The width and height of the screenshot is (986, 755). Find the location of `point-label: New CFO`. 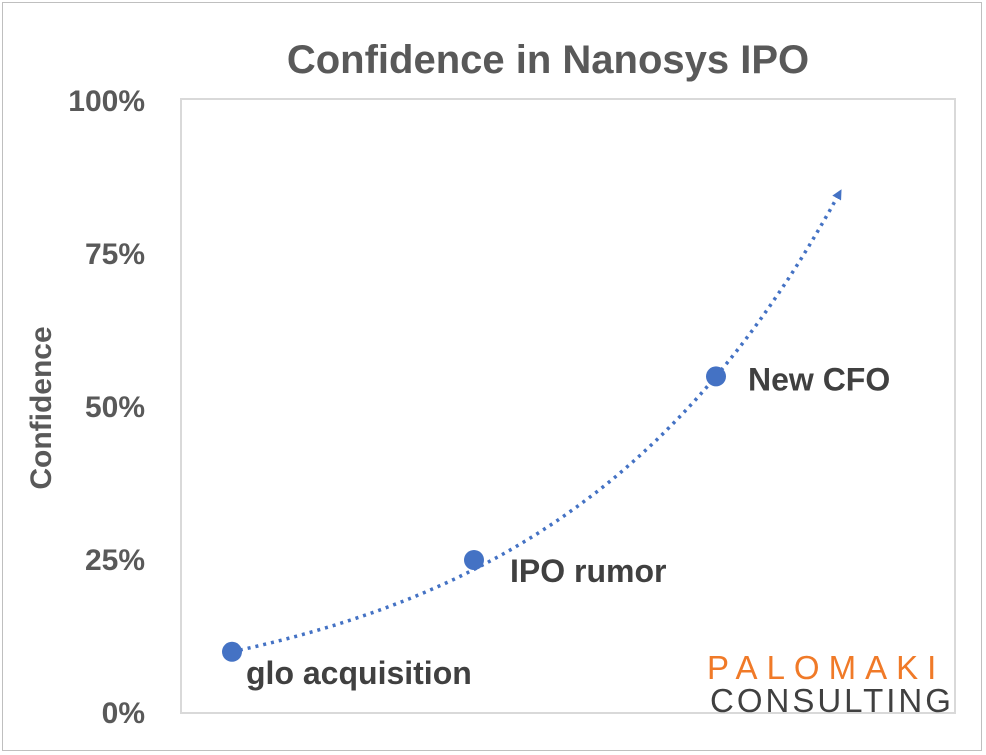

point-label: New CFO is located at coordinates (819, 379).